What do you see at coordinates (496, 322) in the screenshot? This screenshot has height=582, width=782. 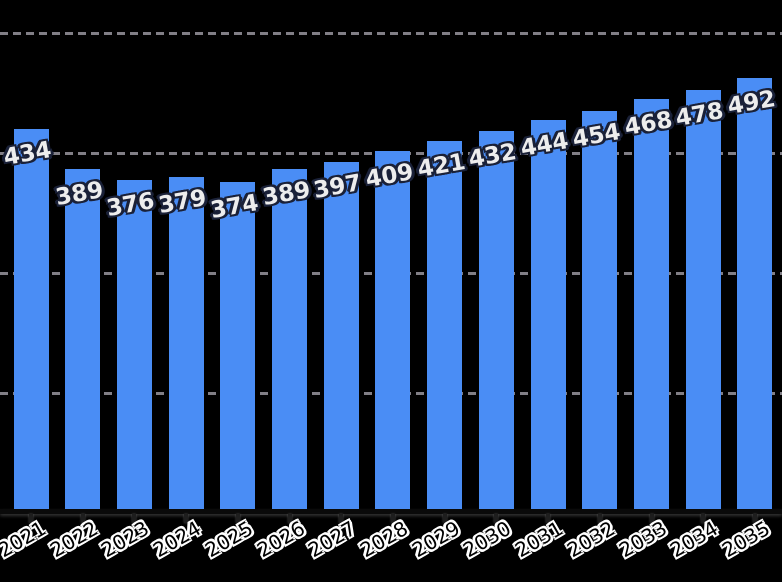 I see `bar-2030` at bounding box center [496, 322].